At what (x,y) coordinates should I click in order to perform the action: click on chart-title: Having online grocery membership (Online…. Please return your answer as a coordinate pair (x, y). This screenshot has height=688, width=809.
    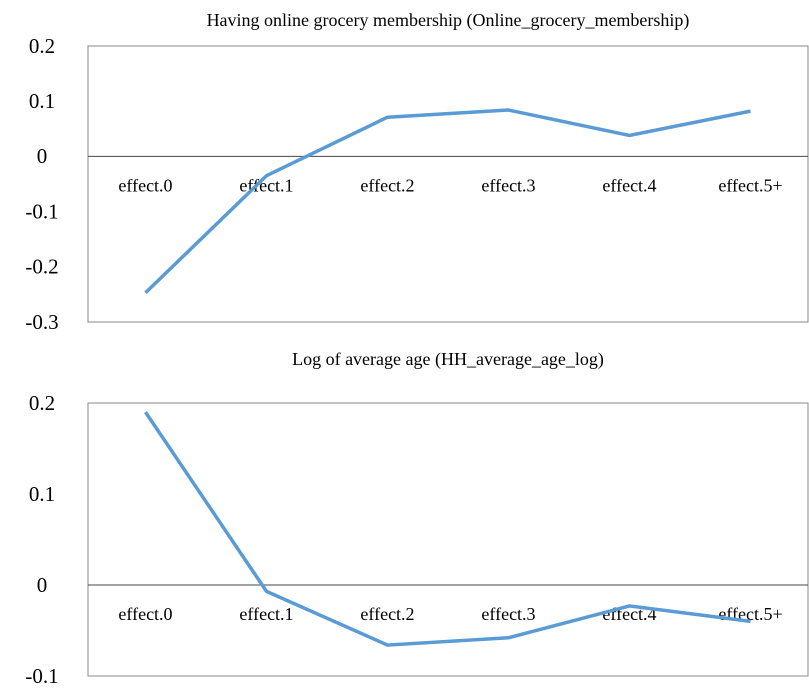
    Looking at the image, I should click on (448, 20).